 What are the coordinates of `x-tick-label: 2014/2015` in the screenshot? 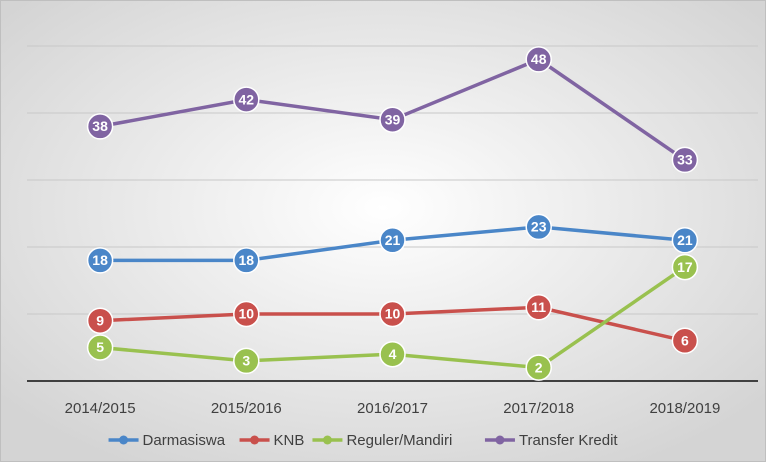 It's located at (100, 408).